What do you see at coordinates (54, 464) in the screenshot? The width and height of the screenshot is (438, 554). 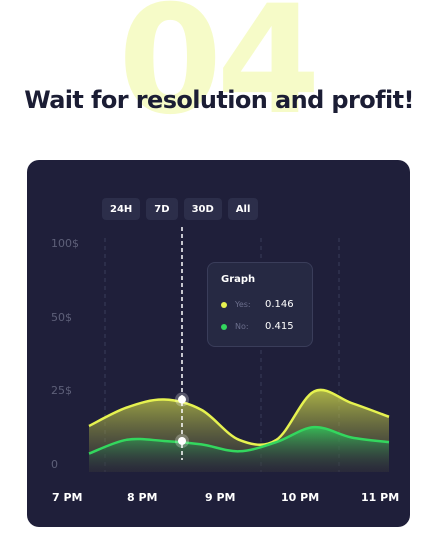 I see `y-tick-label: 0` at bounding box center [54, 464].